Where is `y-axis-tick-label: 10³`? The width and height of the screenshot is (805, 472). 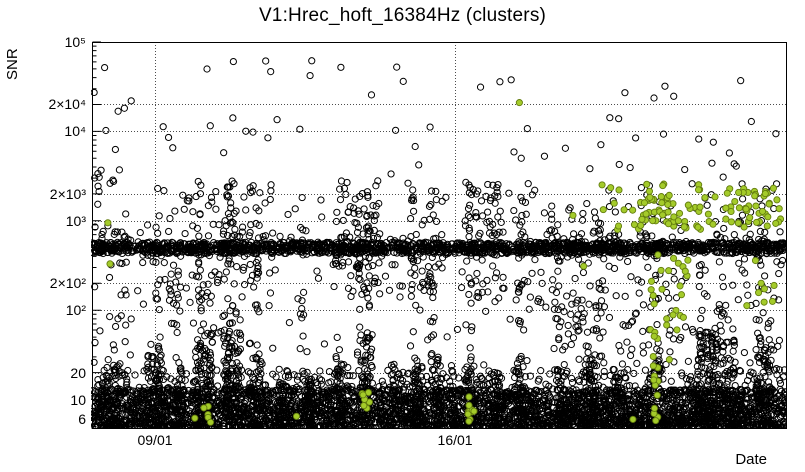
y-axis-tick-label: 10³ is located at coordinates (75, 220).